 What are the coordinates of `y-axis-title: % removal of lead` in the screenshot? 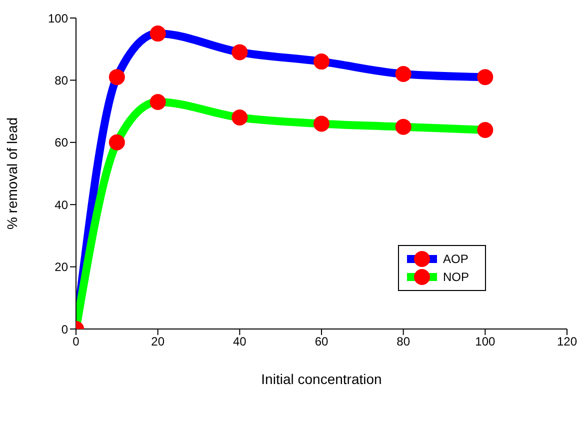 It's located at (12, 173).